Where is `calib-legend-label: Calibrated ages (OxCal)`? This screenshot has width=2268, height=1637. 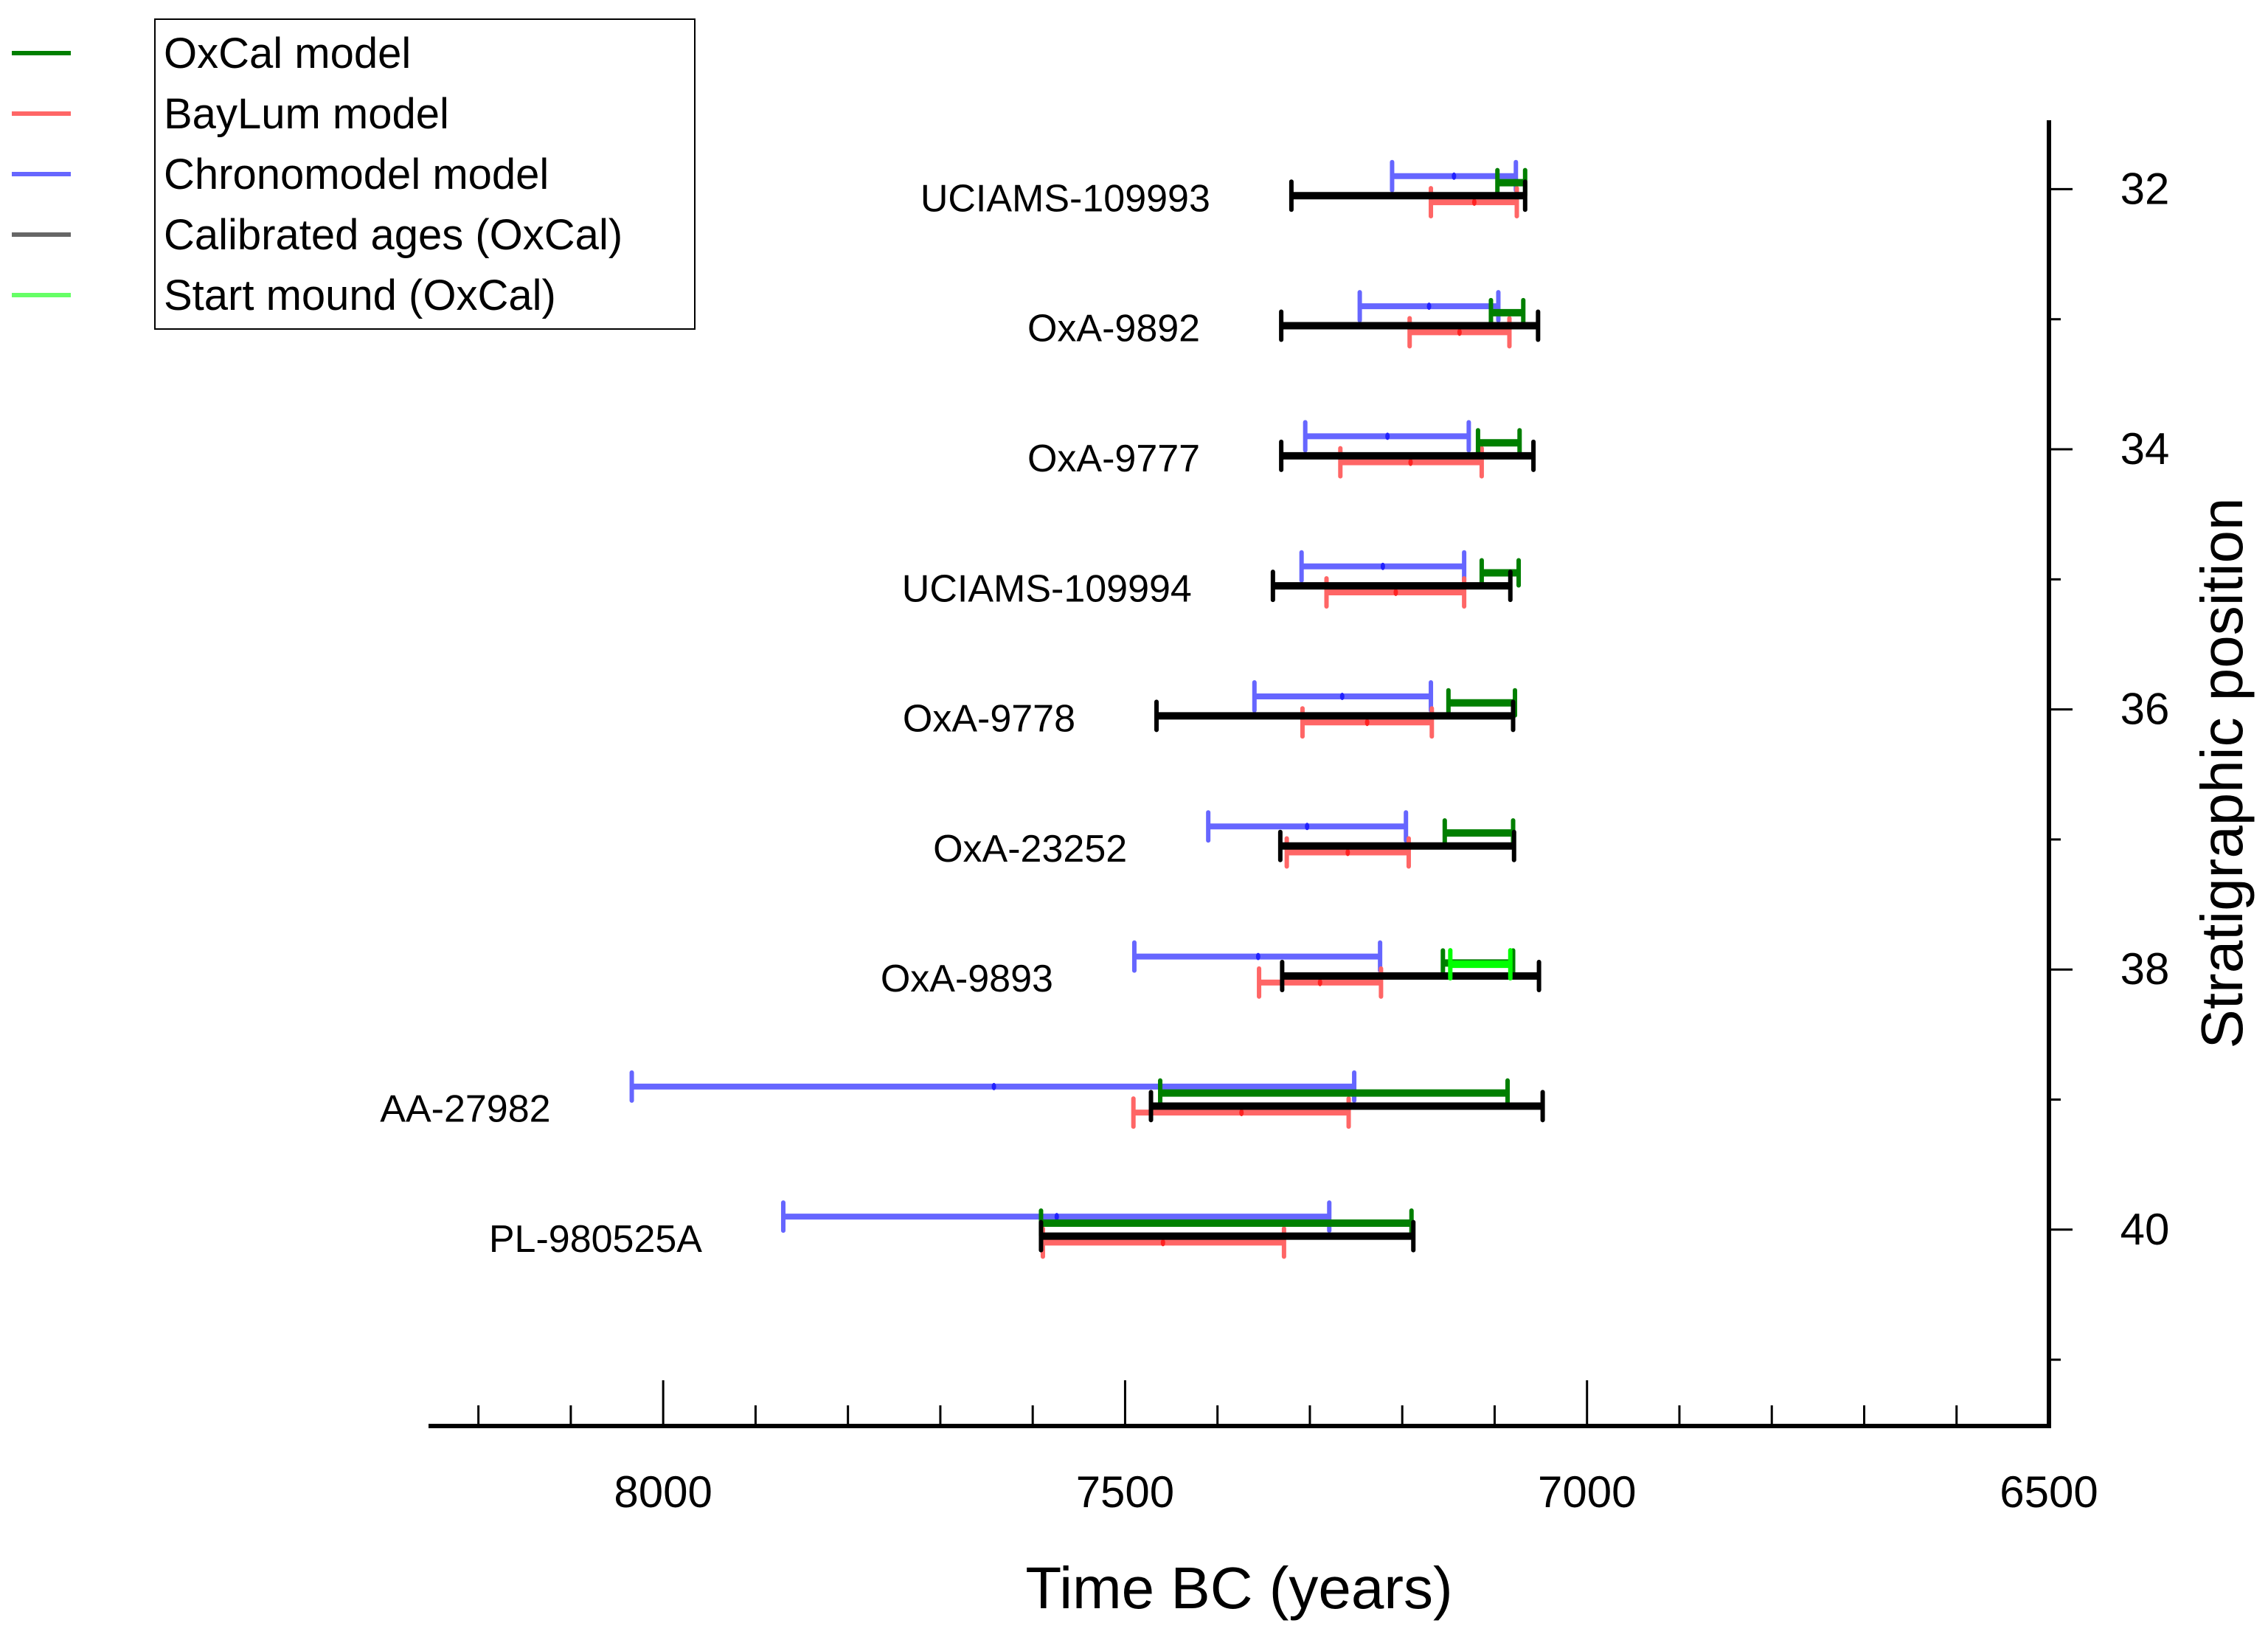
calib-legend-label: Calibrated ages (OxCal) is located at coordinates (393, 235).